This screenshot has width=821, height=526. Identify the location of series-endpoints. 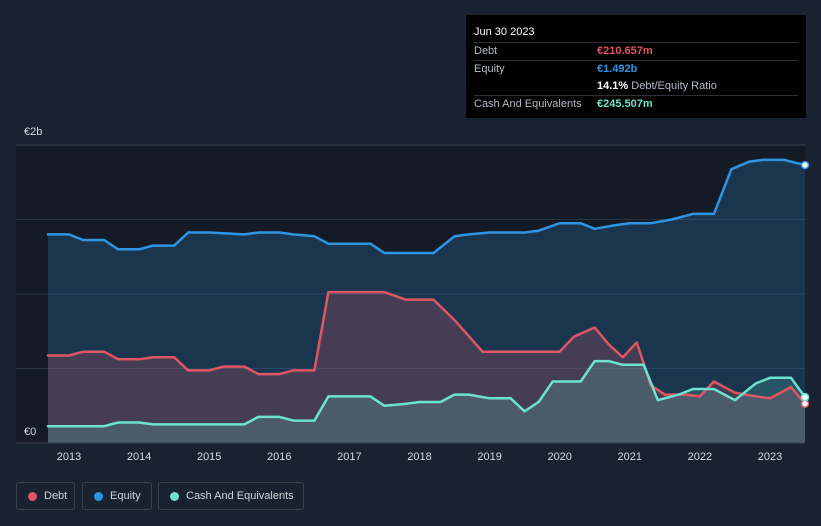
(805, 284).